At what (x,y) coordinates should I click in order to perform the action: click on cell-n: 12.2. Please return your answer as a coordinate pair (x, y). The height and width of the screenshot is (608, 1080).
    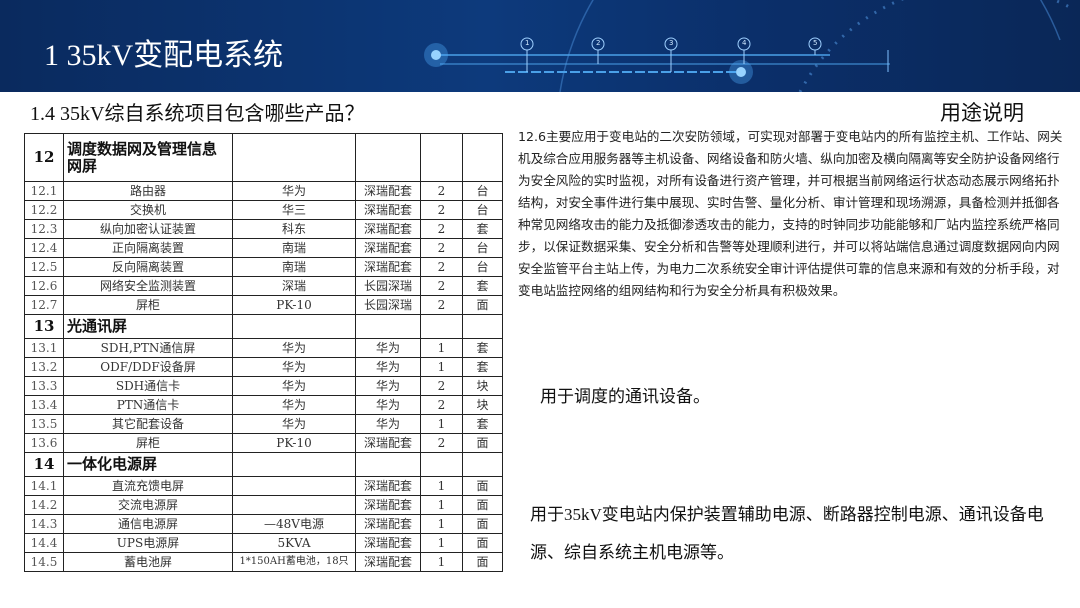
    Looking at the image, I should click on (44, 210).